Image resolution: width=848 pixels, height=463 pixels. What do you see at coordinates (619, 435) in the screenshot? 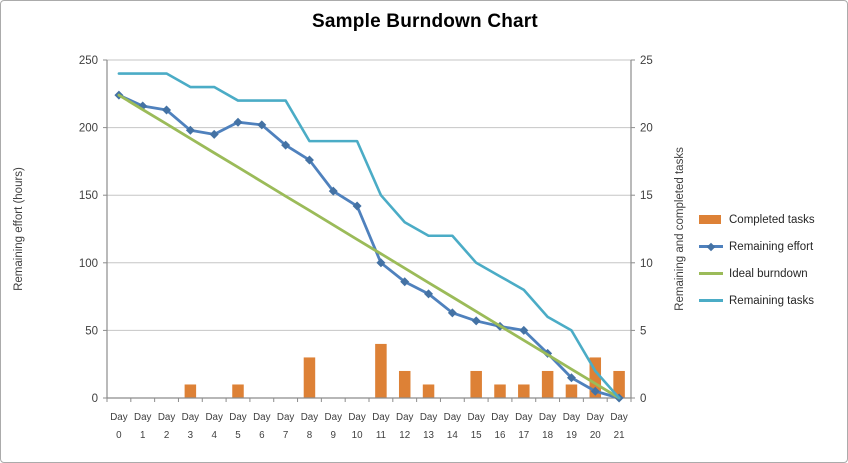
I see `x-tick-label: 21` at bounding box center [619, 435].